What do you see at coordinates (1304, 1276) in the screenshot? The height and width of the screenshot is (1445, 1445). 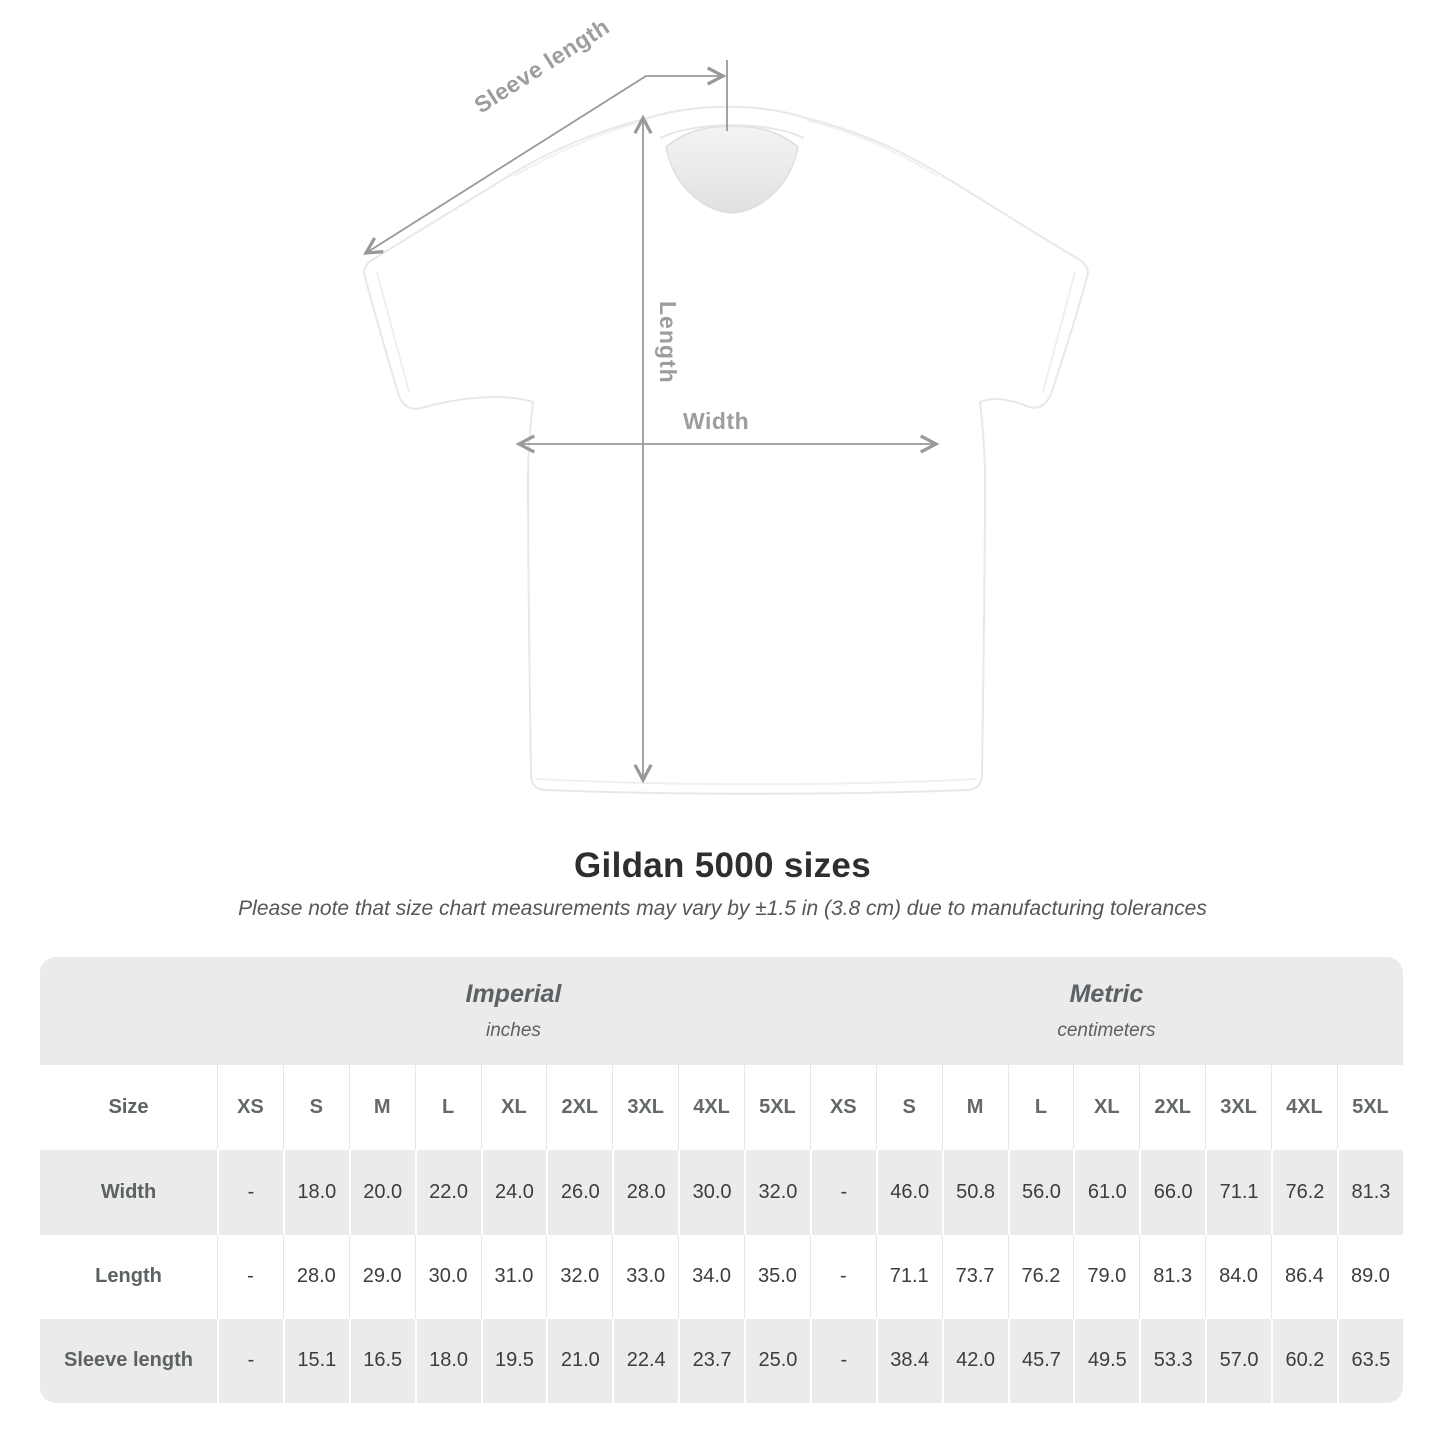 I see `measurement-value-cell: 86.4` at bounding box center [1304, 1276].